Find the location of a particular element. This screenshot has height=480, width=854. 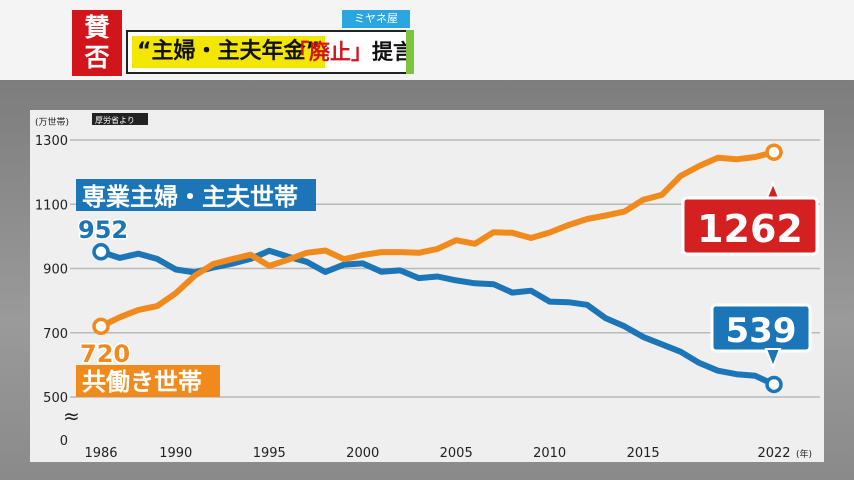

homemaker-series-name: 専業主婦・主夫世帯 is located at coordinates (190, 197).